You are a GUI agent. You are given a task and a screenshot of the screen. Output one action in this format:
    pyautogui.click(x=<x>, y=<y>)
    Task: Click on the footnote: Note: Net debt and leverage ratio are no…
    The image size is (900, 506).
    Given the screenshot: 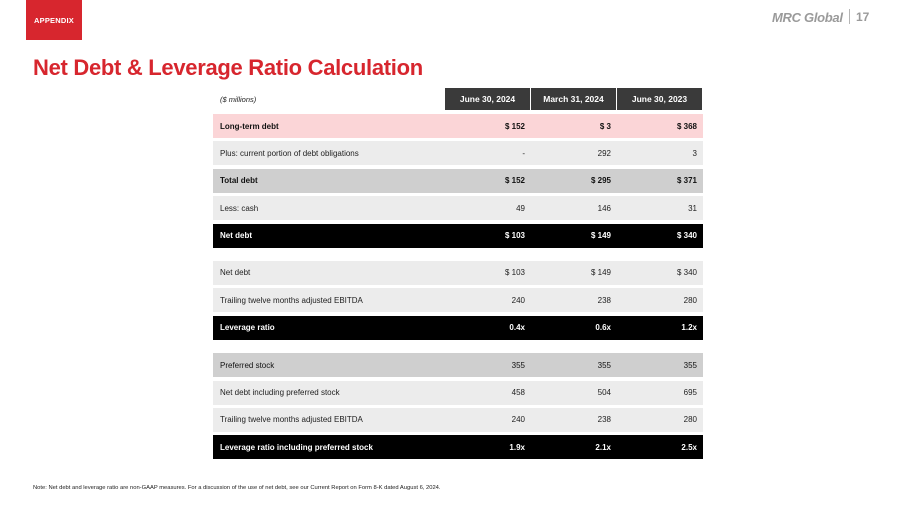 What is the action you would take?
    pyautogui.click(x=237, y=488)
    